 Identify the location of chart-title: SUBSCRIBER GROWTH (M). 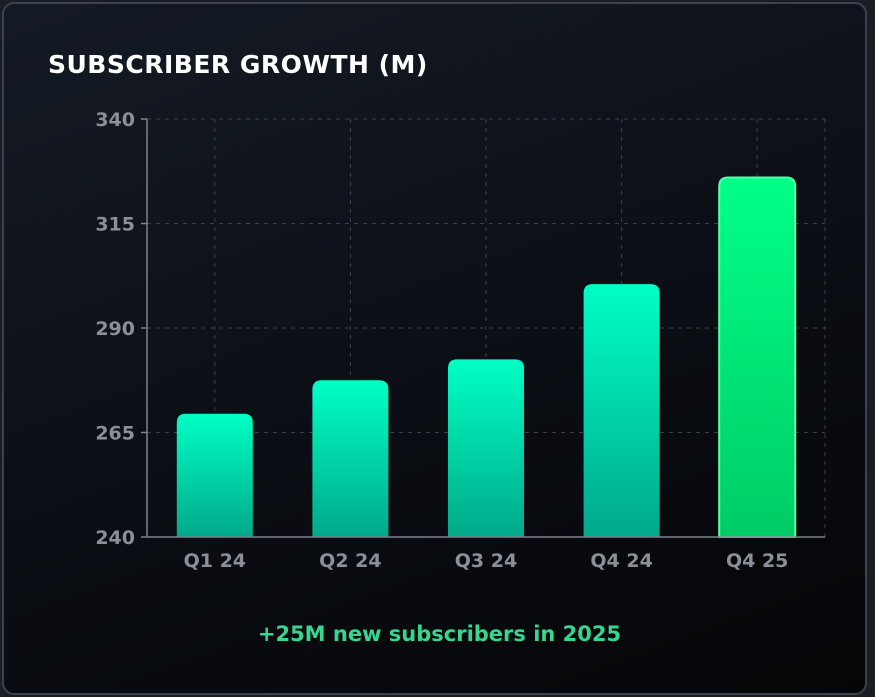
(238, 64).